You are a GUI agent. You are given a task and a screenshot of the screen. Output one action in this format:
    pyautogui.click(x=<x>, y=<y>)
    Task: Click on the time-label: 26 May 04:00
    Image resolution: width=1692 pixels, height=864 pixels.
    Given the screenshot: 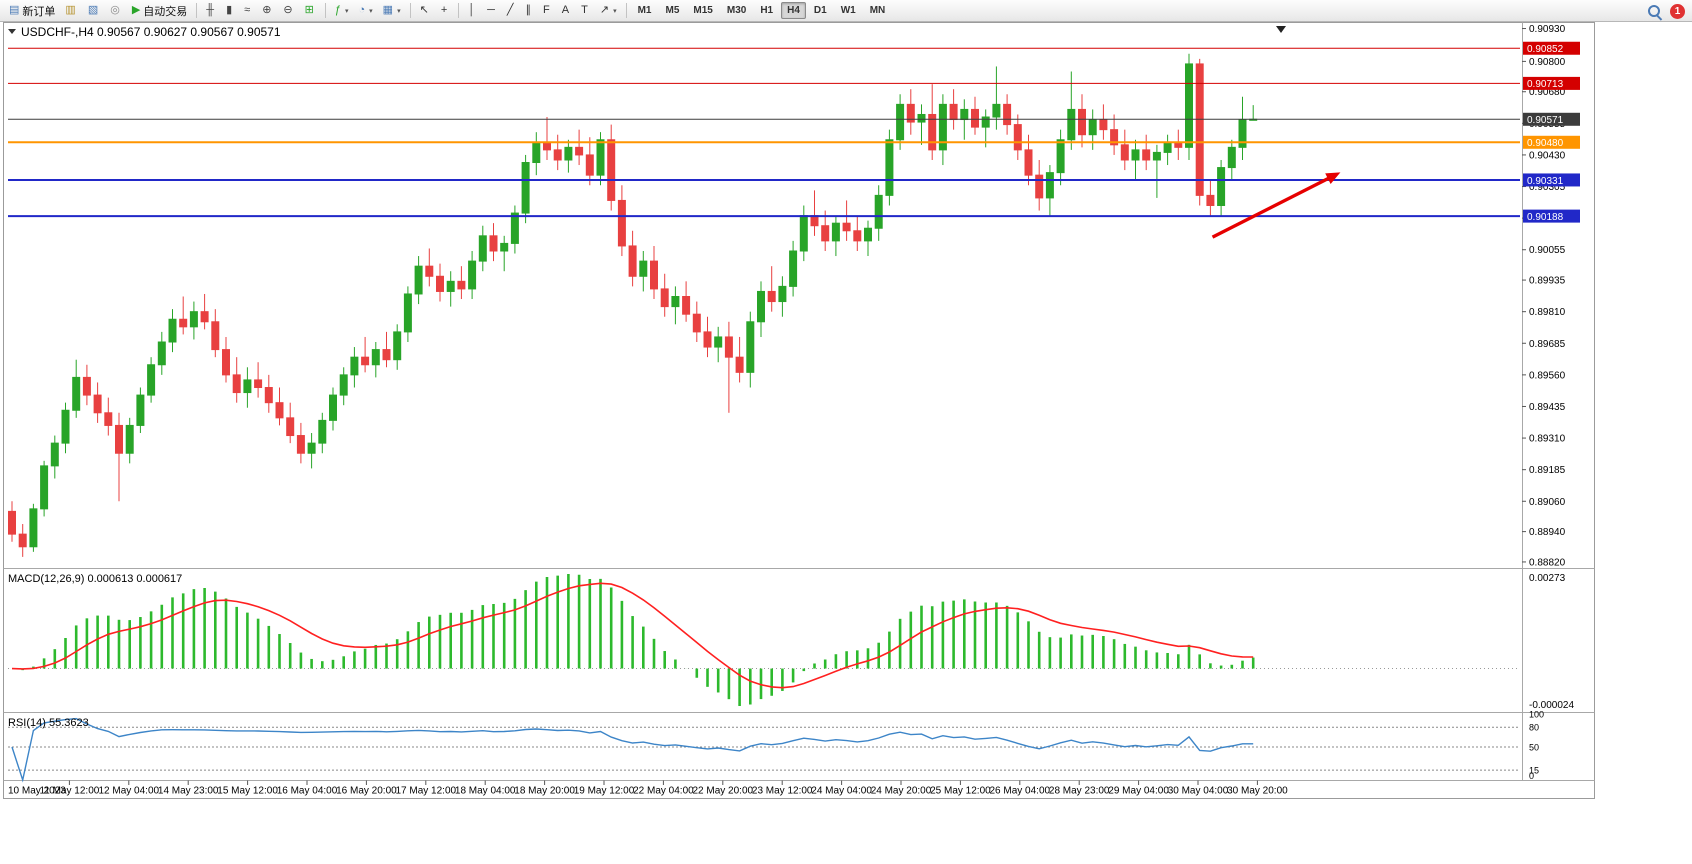 What is the action you would take?
    pyautogui.click(x=1019, y=791)
    